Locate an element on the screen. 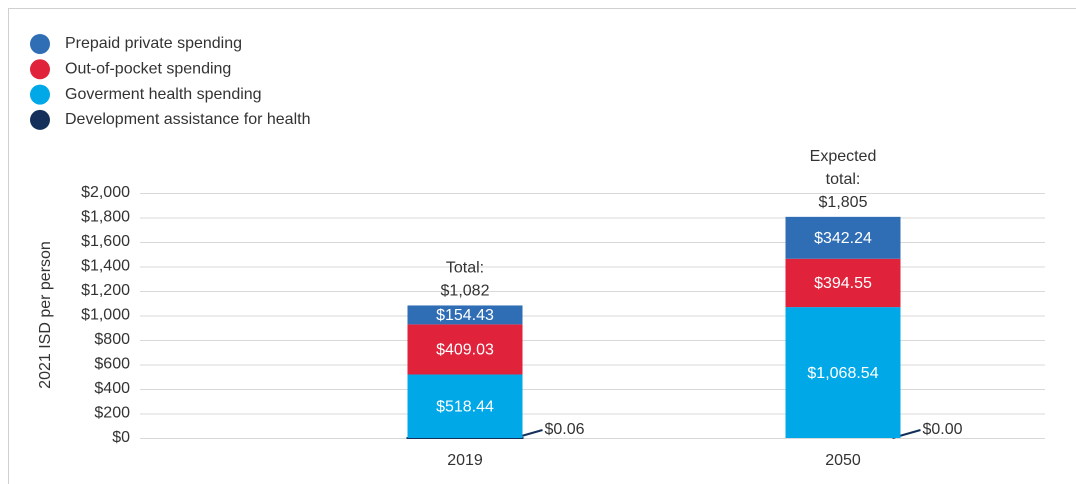  value-label: $342.24 is located at coordinates (843, 238).